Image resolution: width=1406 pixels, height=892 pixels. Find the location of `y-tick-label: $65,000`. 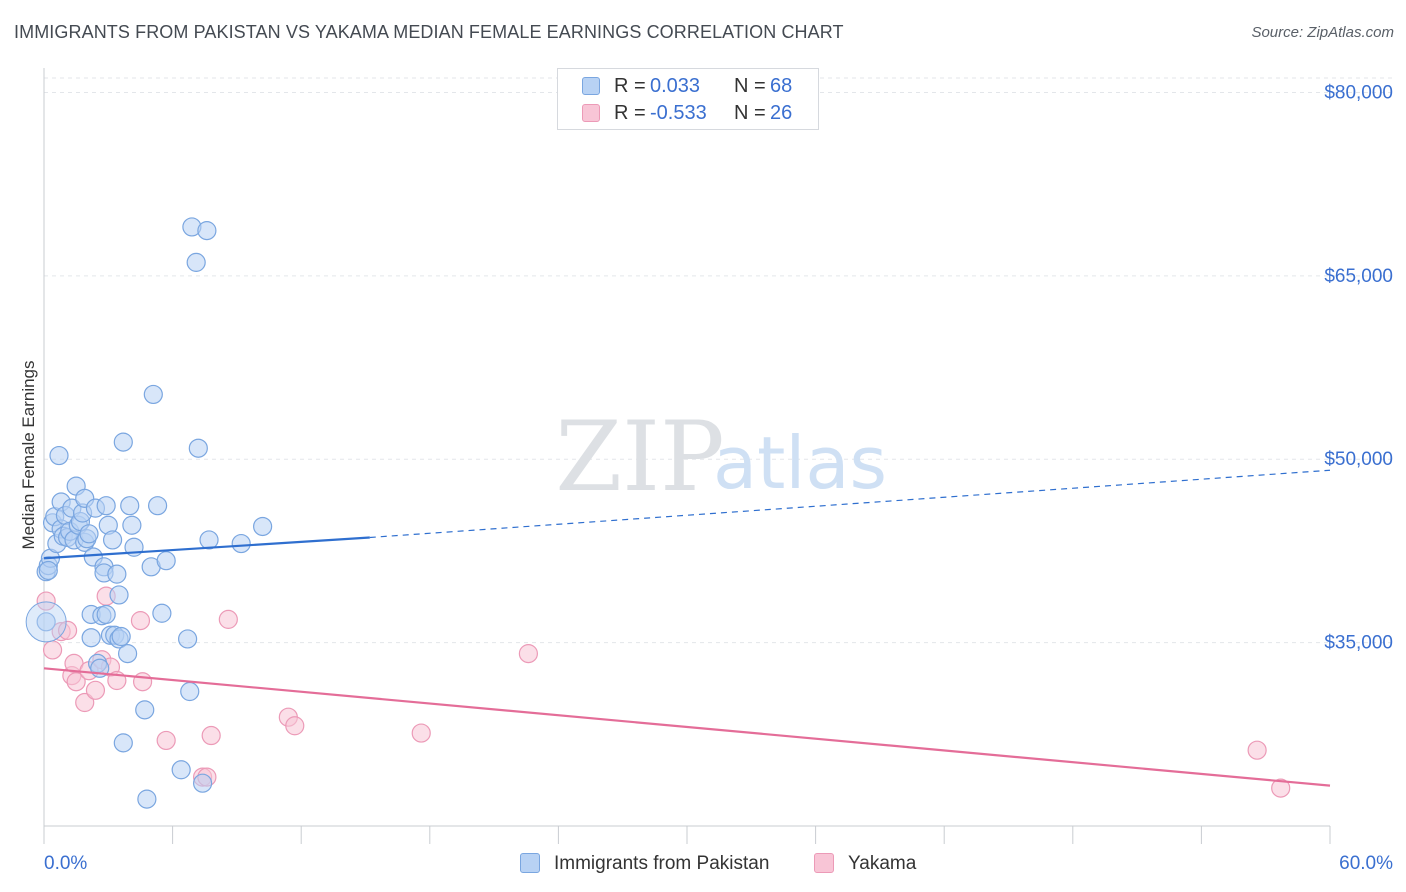

y-tick-label: $65,000 is located at coordinates (1358, 276).